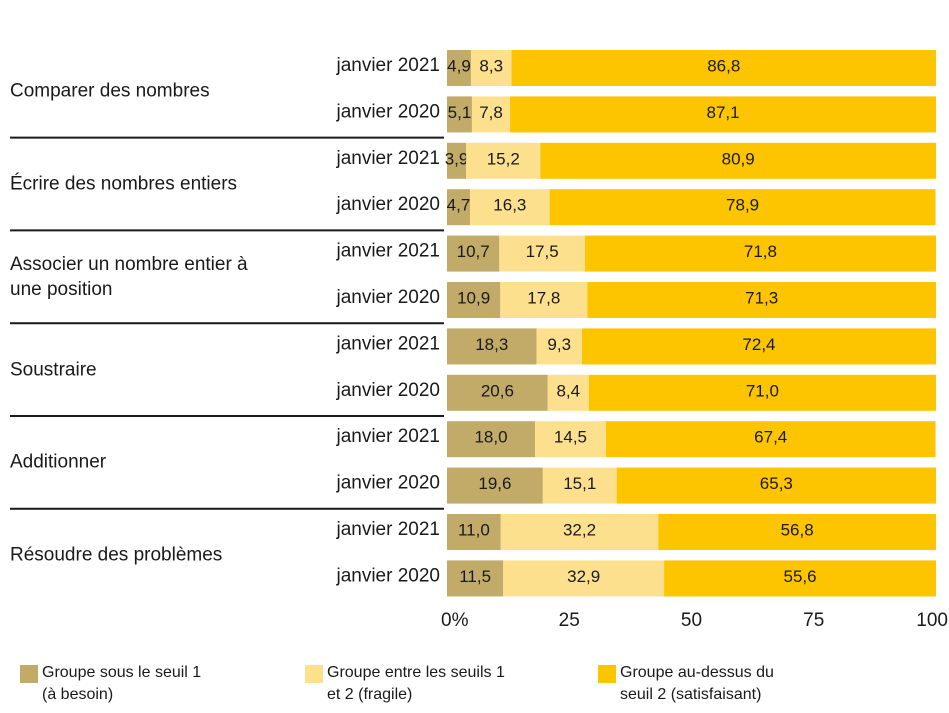  I want to click on value-label: 56,8, so click(797, 529).